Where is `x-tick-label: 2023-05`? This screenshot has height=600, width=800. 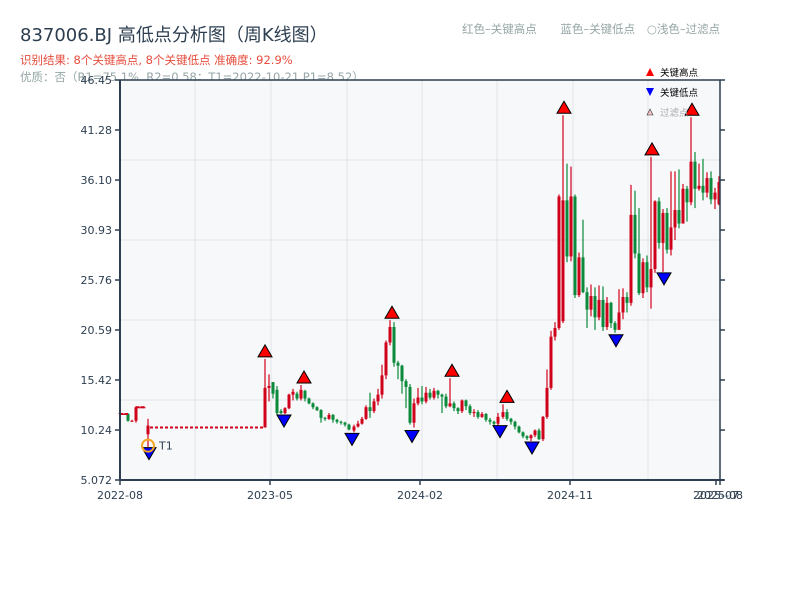
x-tick-label: 2023-05 is located at coordinates (270, 495).